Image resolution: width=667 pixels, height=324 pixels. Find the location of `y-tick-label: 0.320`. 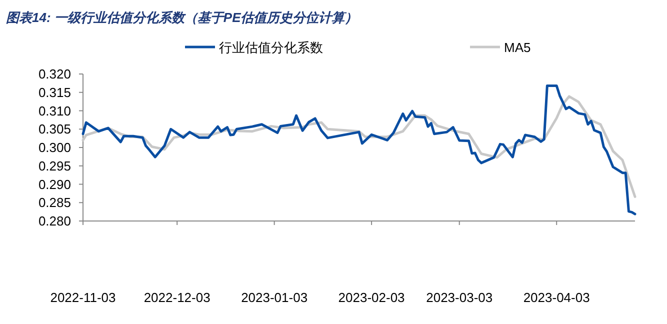

y-tick-label: 0.320 is located at coordinates (54, 74).